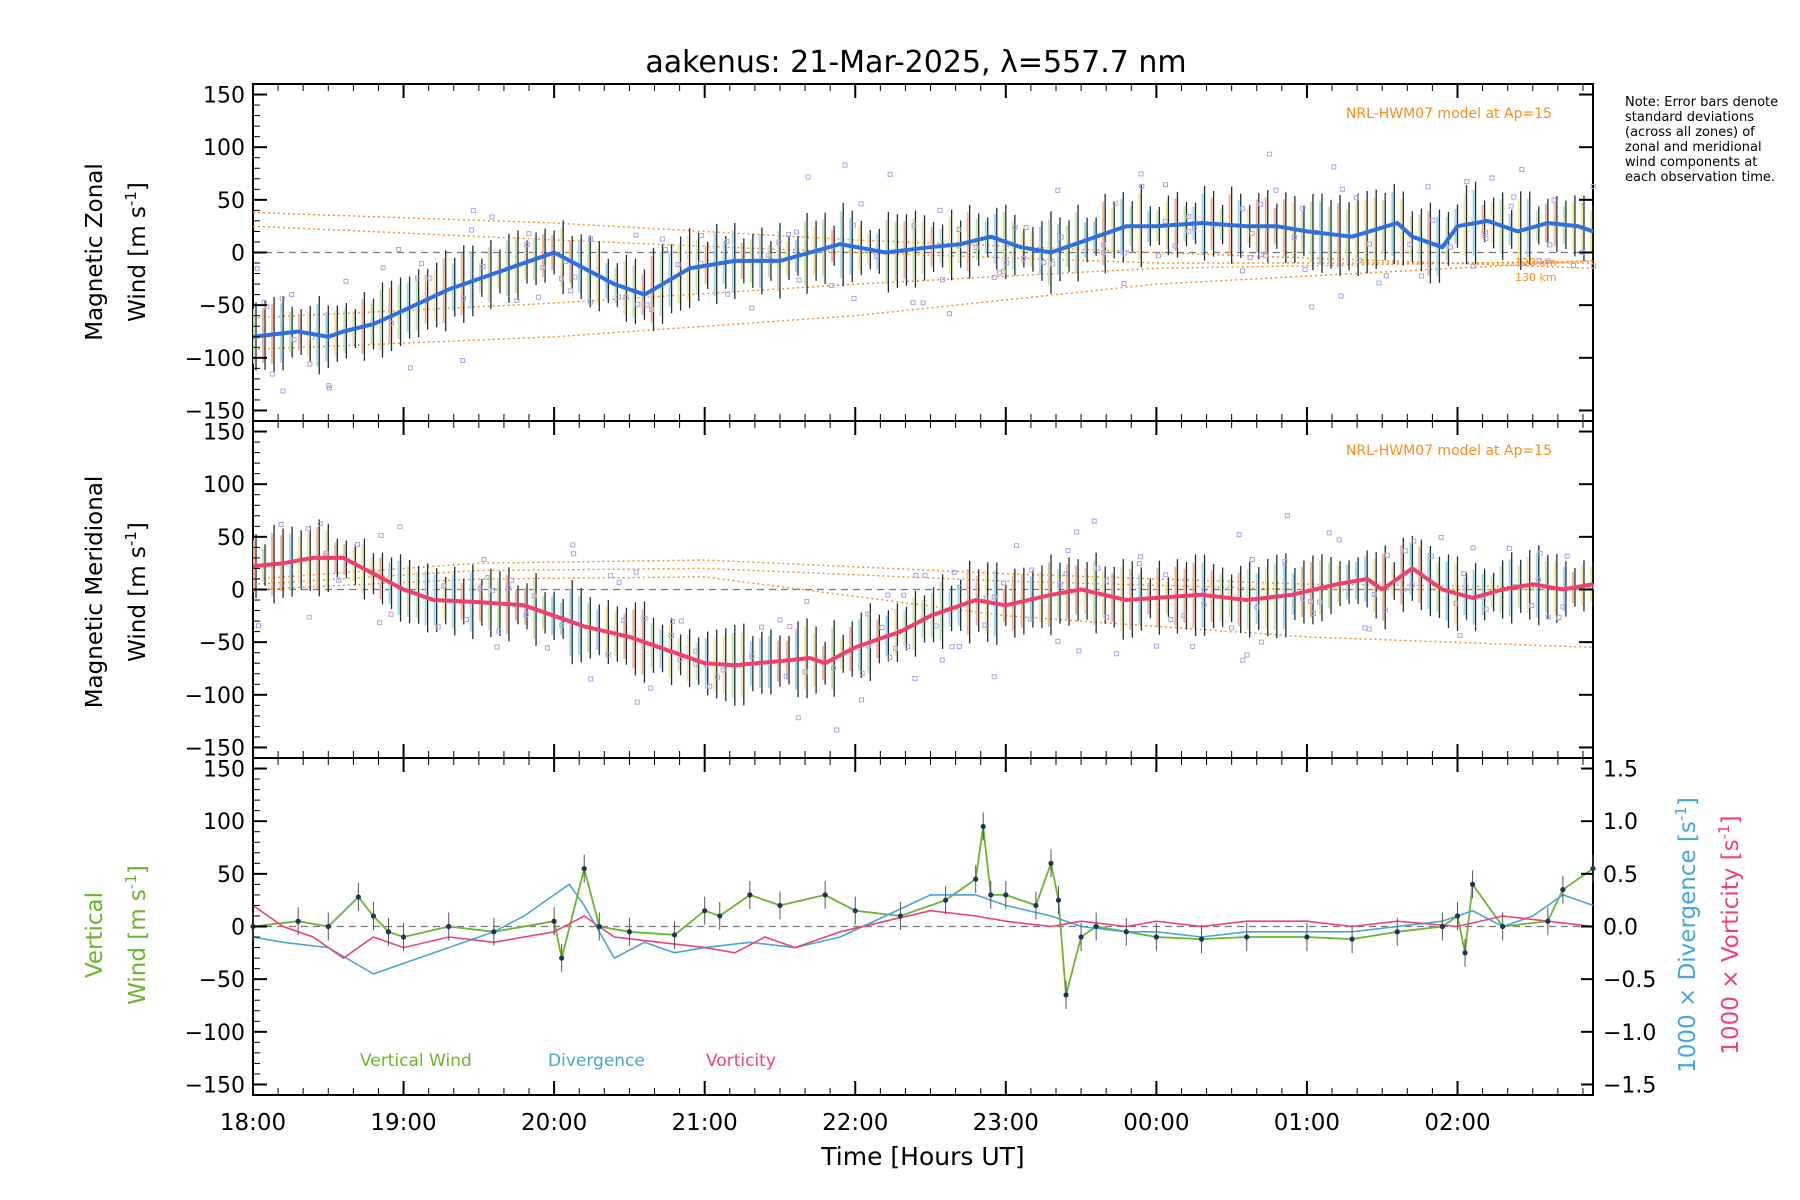 The image size is (1800, 1200). I want to click on zonal-y-tick-label: −50, so click(222, 306).